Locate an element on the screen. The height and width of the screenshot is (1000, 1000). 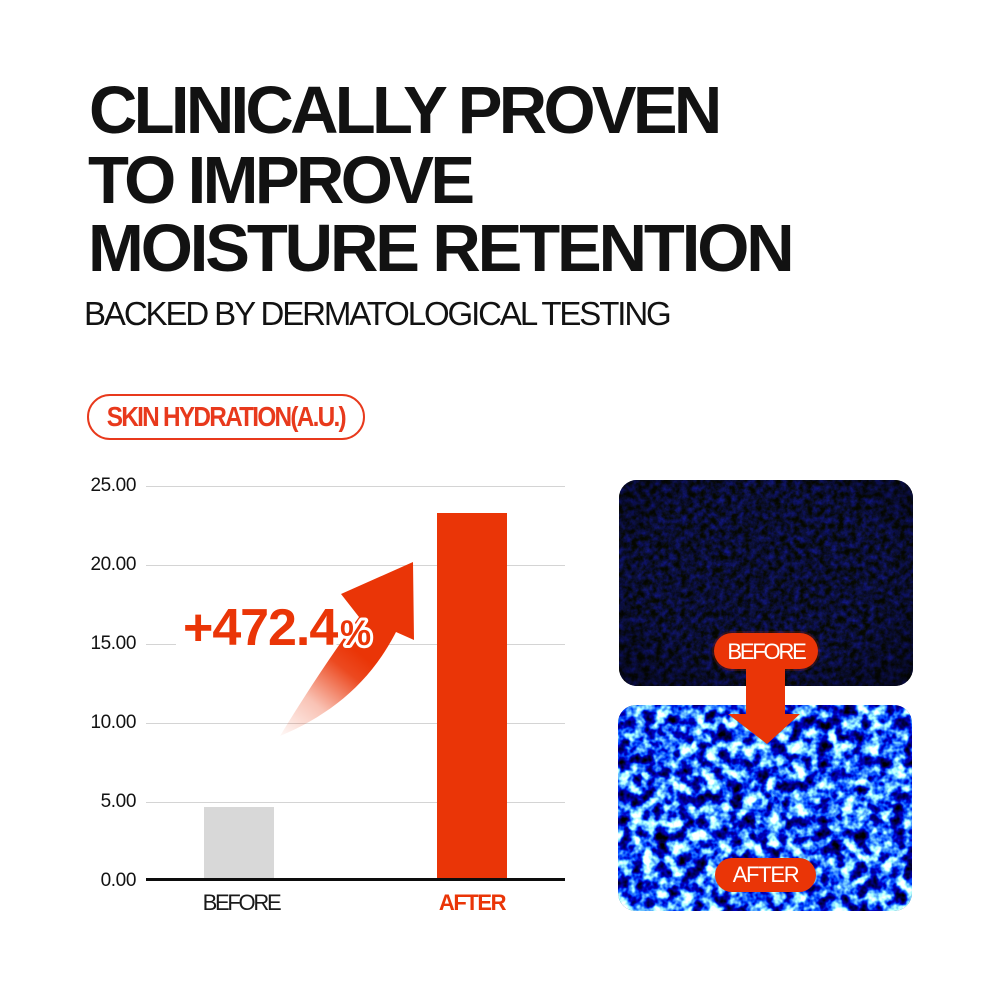
svg-text: +472.4 is located at coordinates (260, 628).